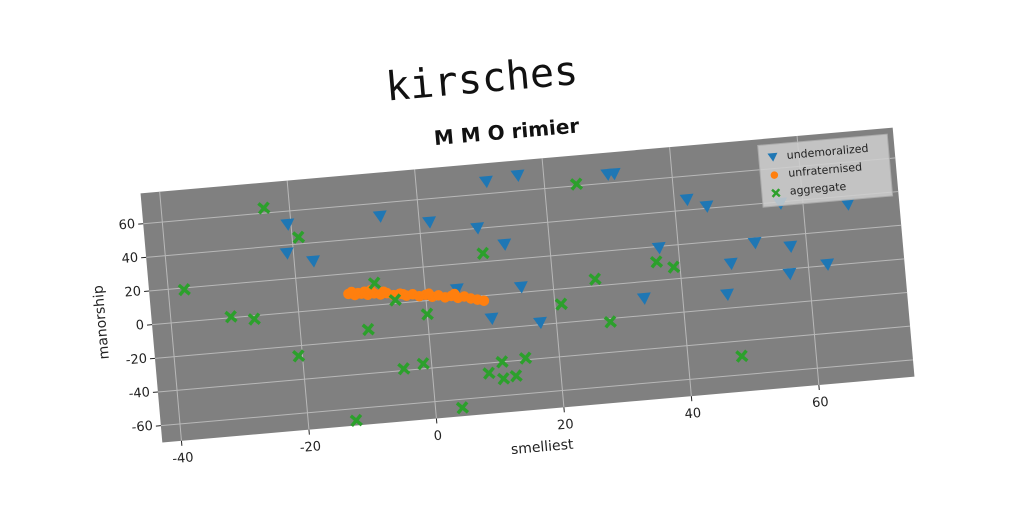 This screenshot has height=516, width=1024. I want to click on x-axis-label: smelliest, so click(542, 447).